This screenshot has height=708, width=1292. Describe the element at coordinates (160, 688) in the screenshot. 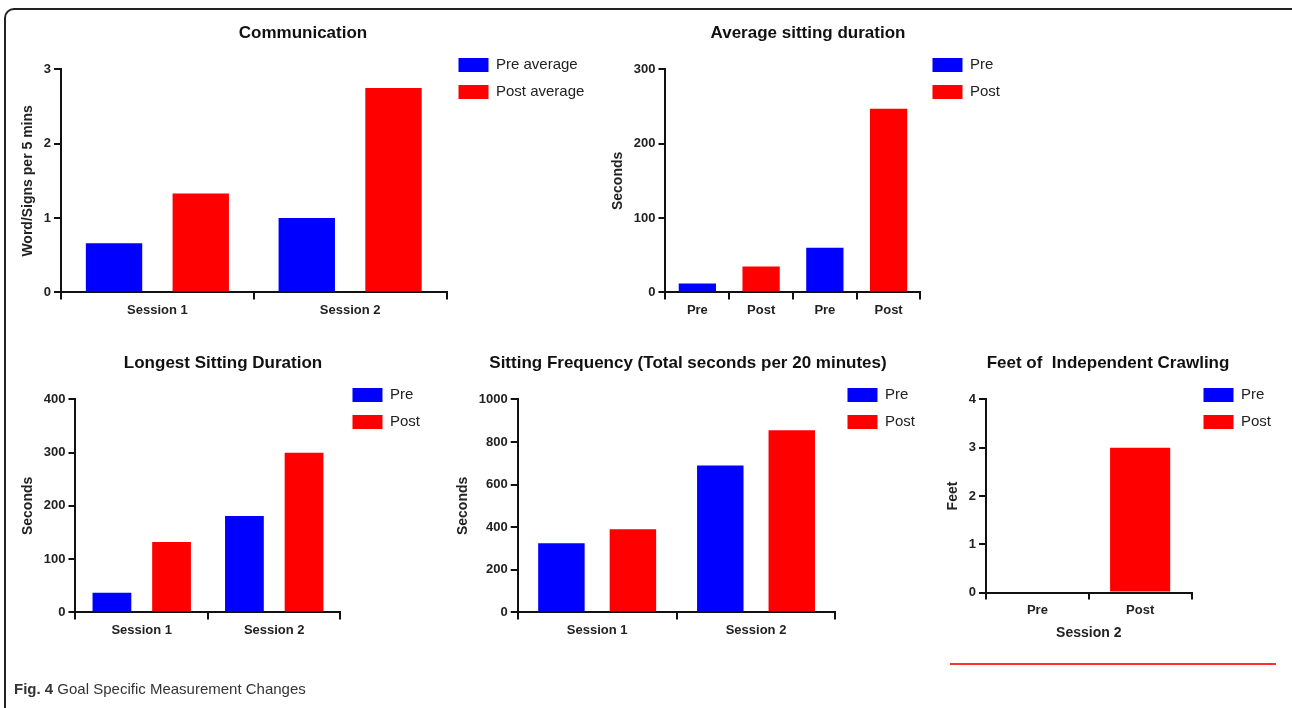

I see `caption: Fig. 4 Goal Specific Measurement Changes` at that location.